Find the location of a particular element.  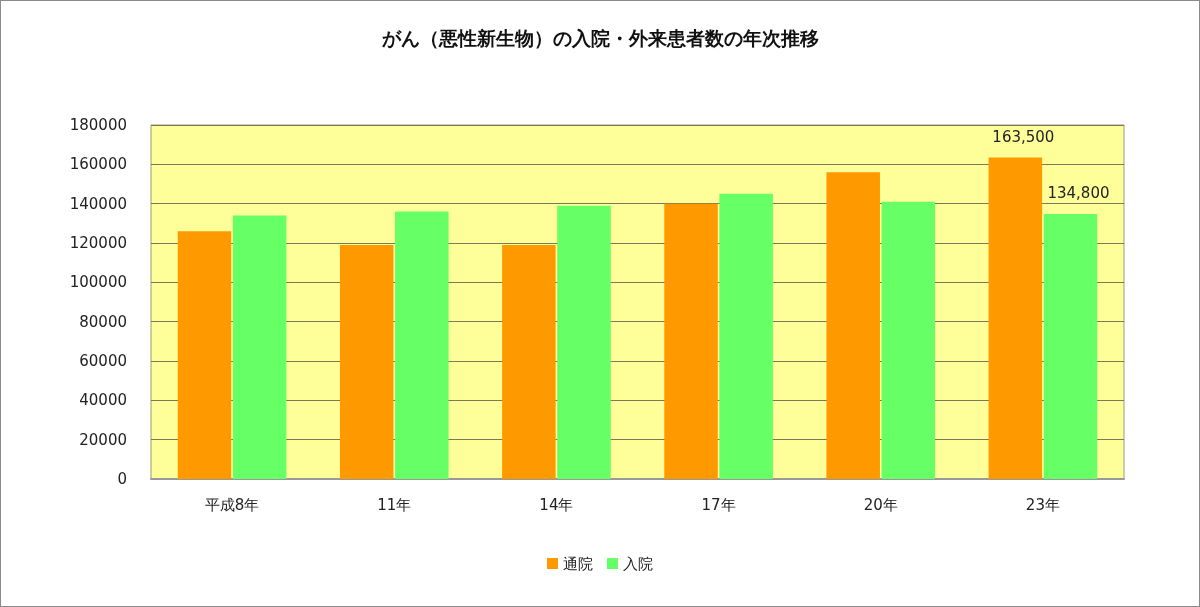

y-tick-label: 40000 is located at coordinates (103, 400).